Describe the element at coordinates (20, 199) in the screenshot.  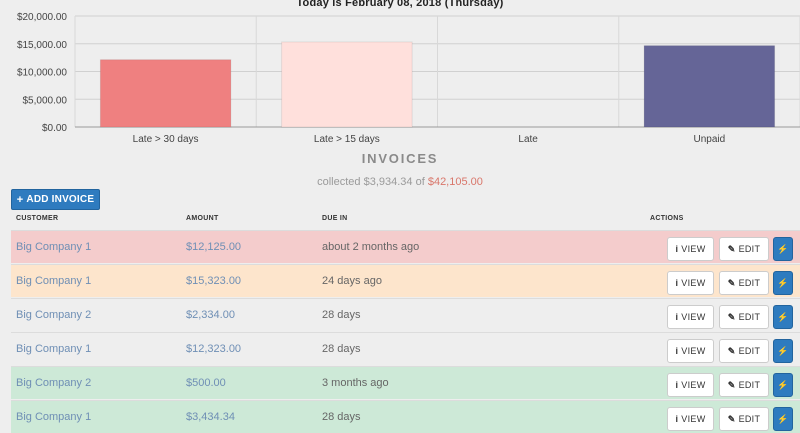
I see `plus-icon: +` at that location.